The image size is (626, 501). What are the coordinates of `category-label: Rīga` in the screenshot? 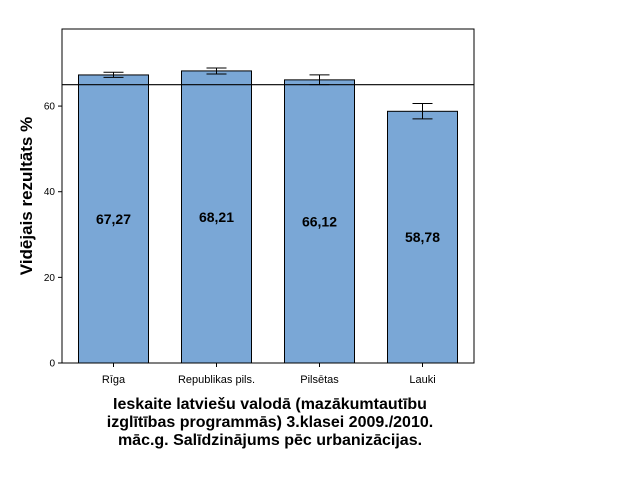 It's located at (114, 380).